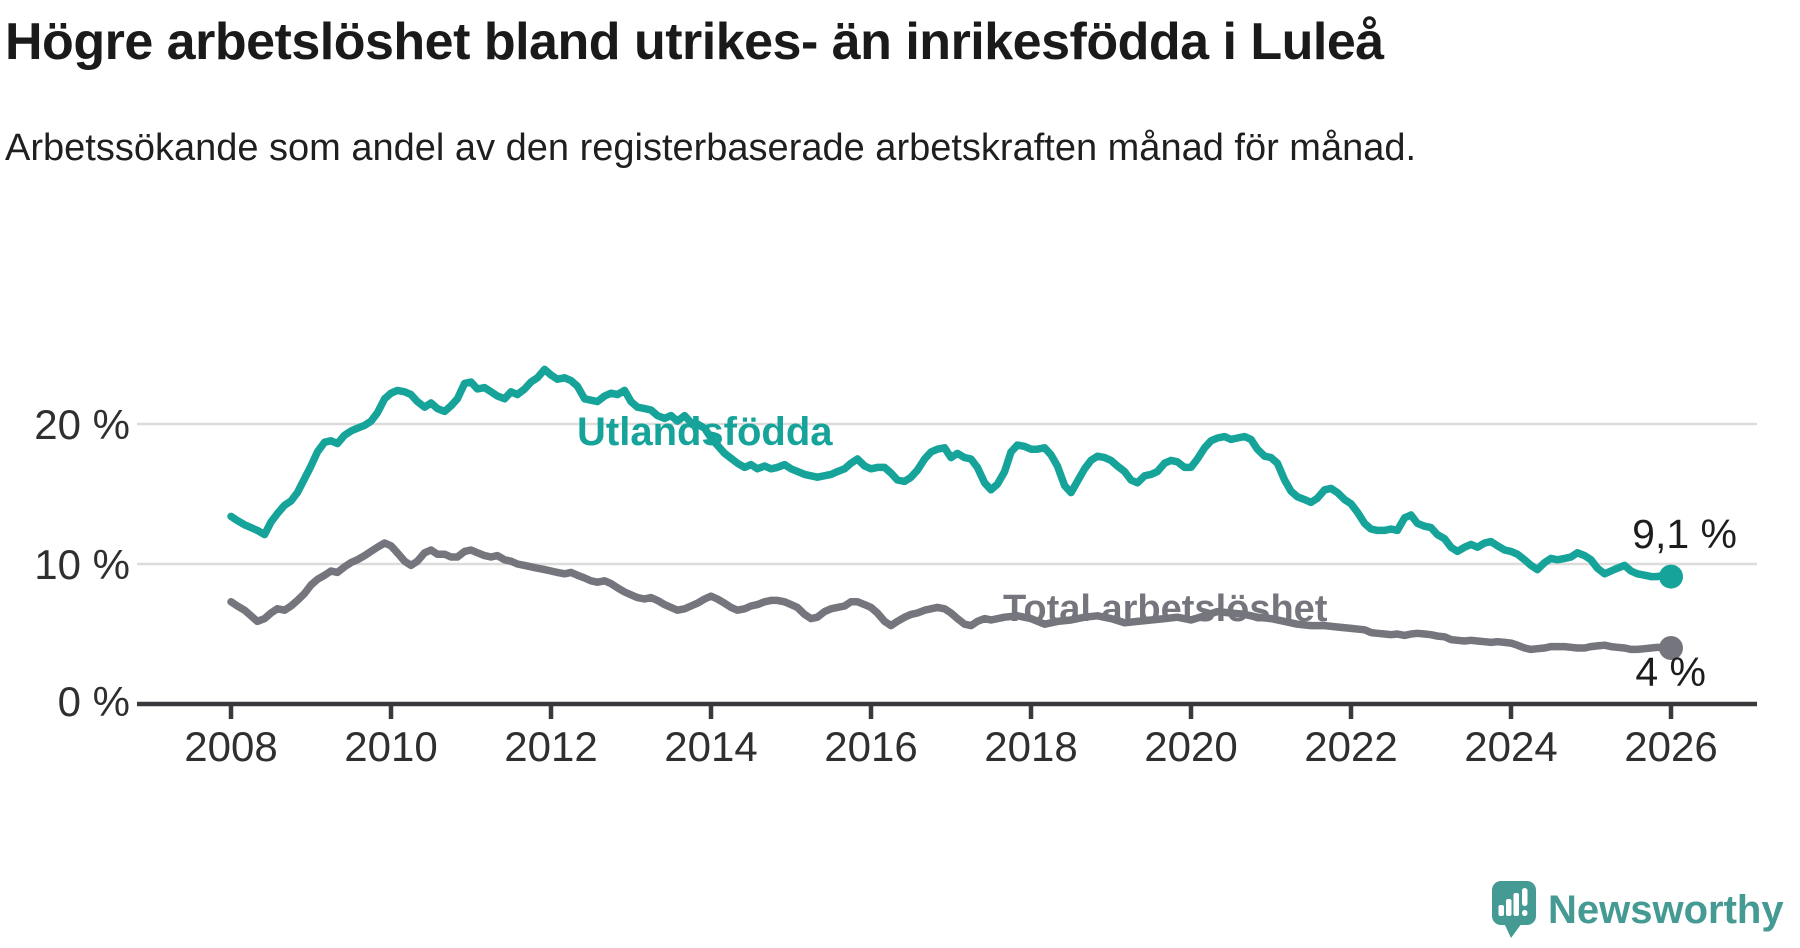  I want to click on newsworthy-logo-text: Newsworthy, so click(1666, 909).